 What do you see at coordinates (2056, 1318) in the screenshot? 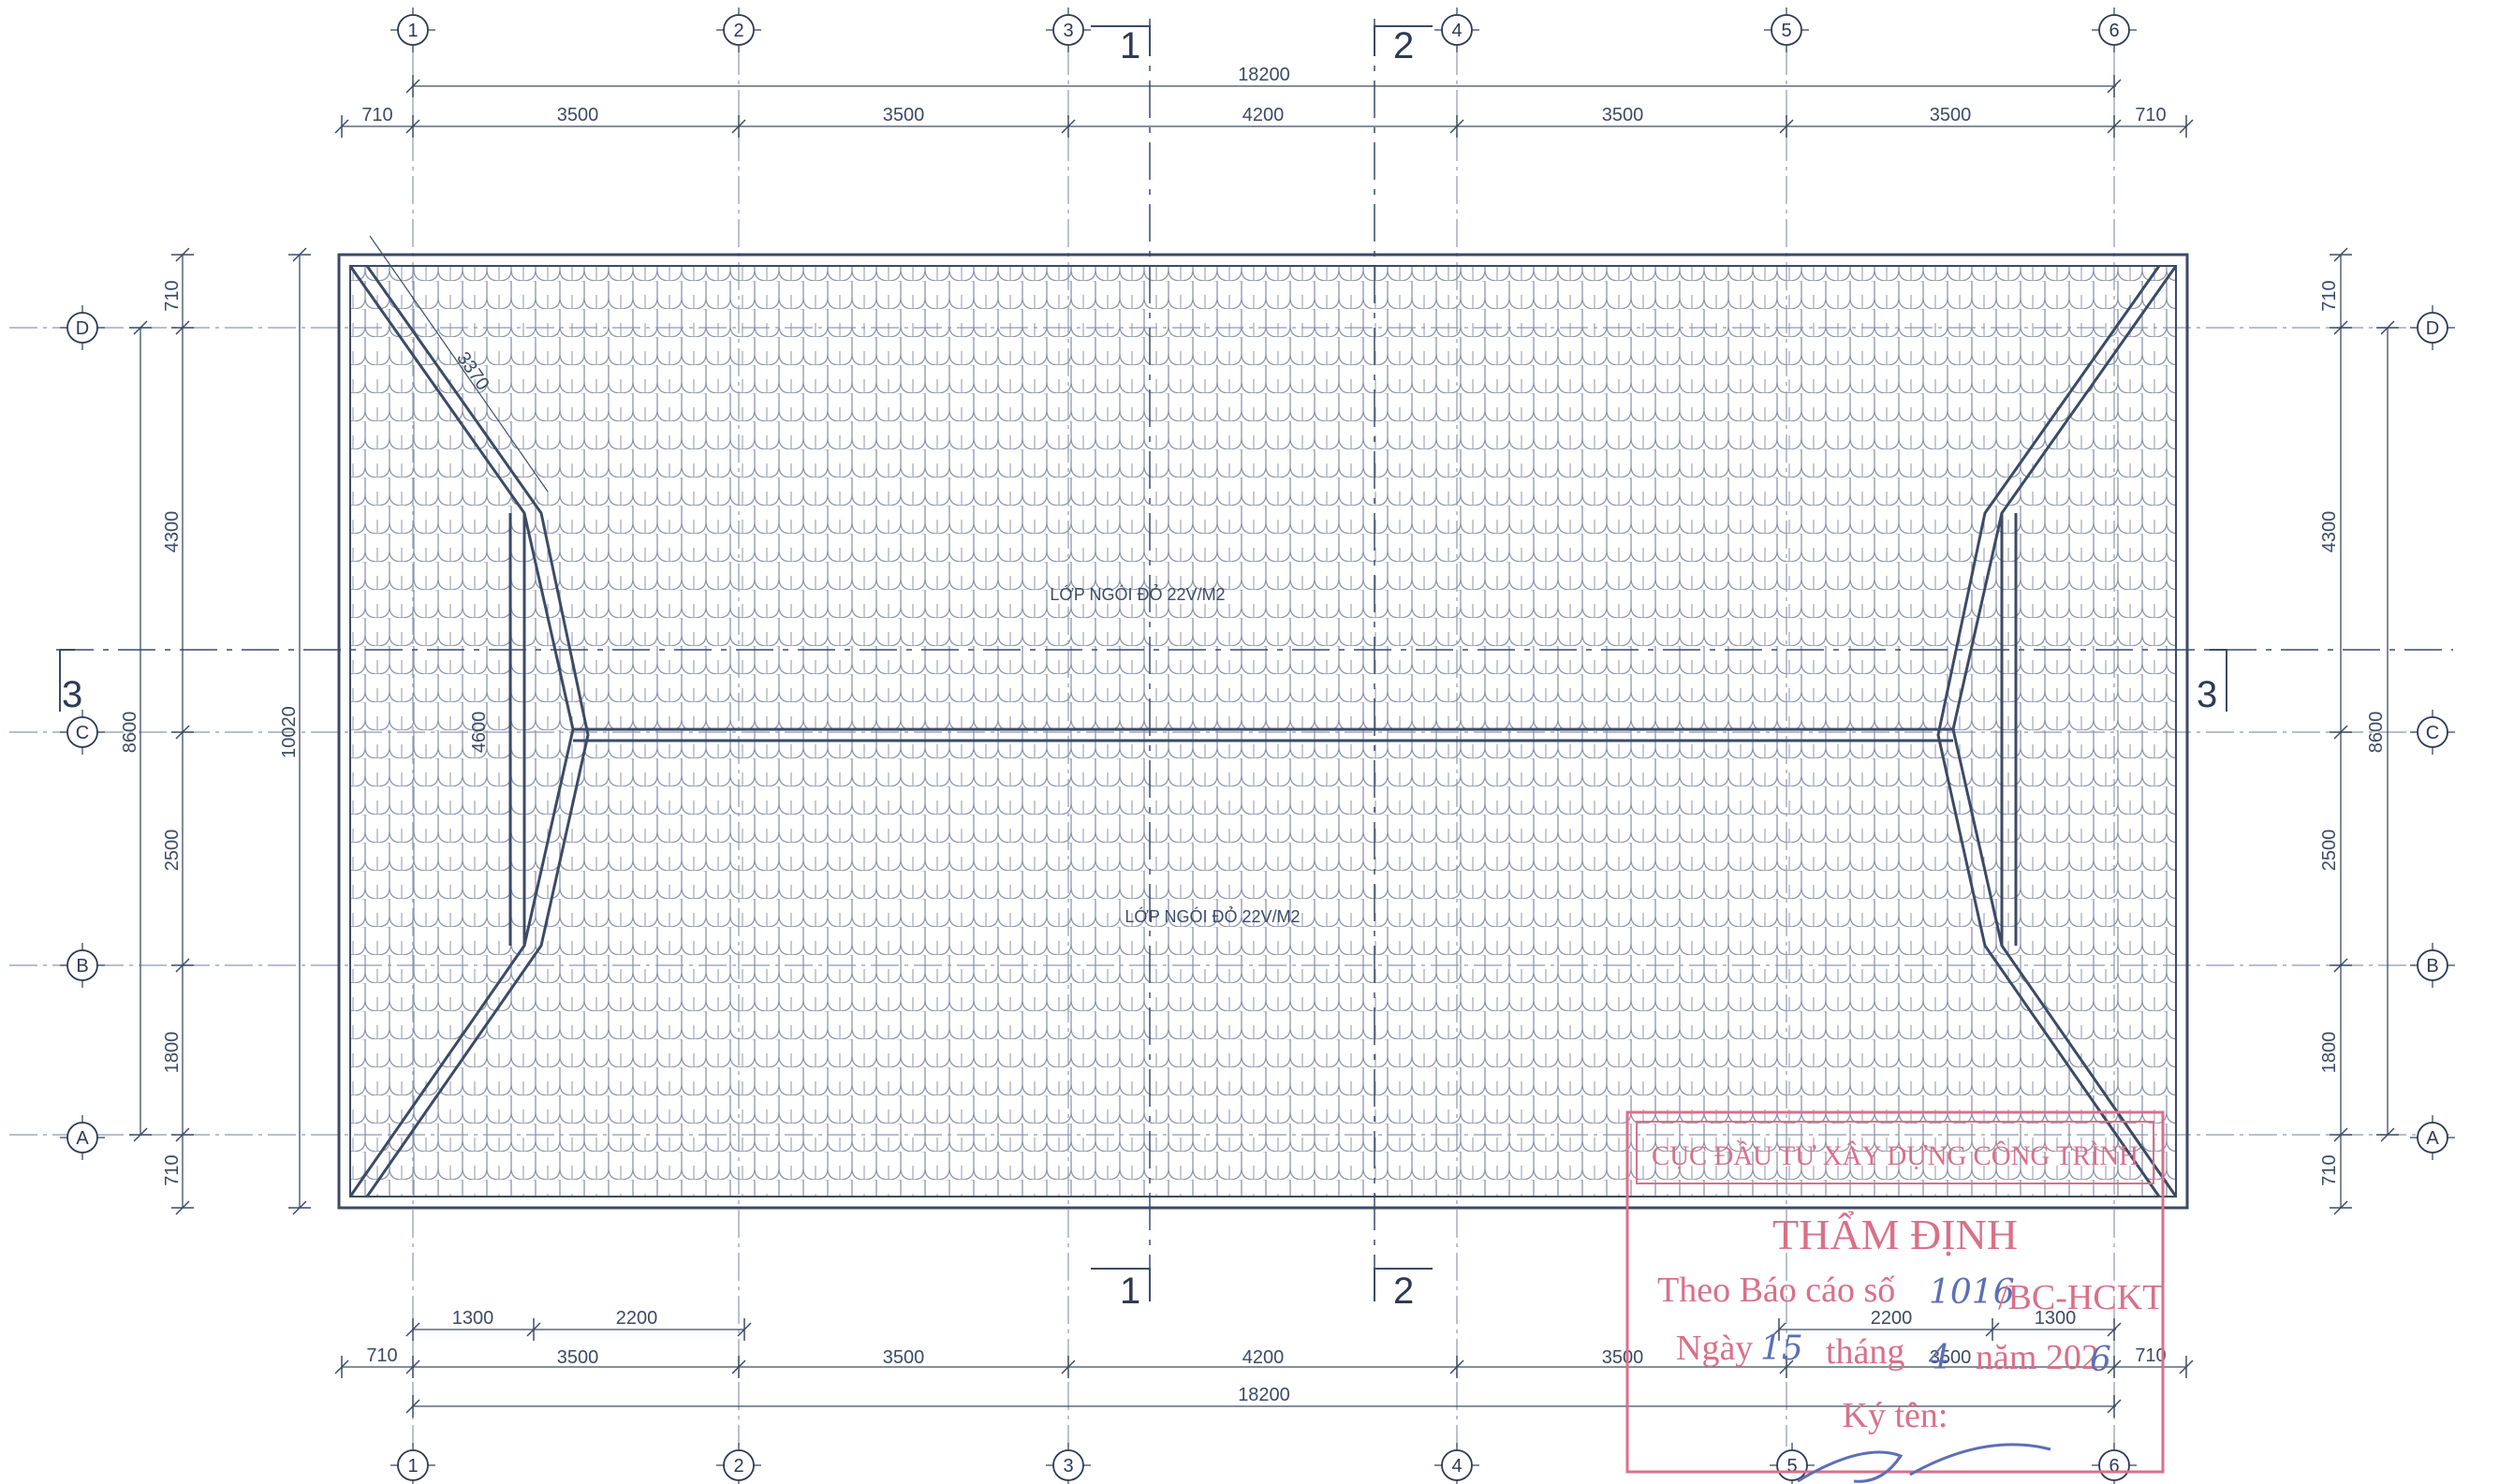
I see `dim-bottom-sub-right-1: 1300` at bounding box center [2056, 1318].